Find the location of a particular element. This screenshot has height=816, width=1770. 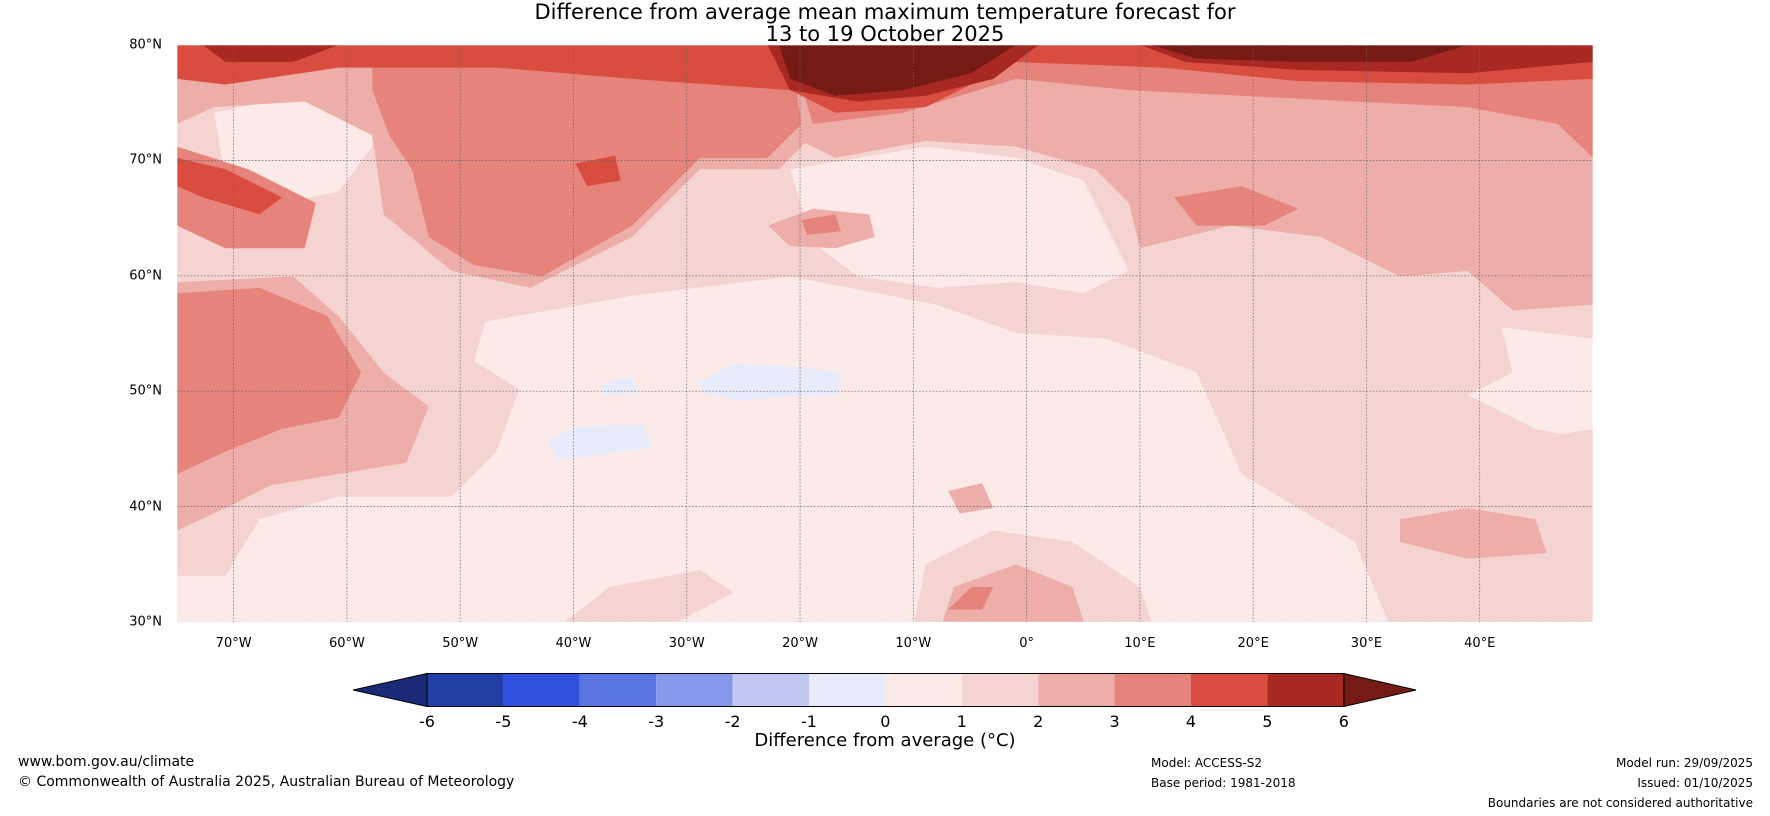

lon-tick-label: 30°E is located at coordinates (1366, 643).